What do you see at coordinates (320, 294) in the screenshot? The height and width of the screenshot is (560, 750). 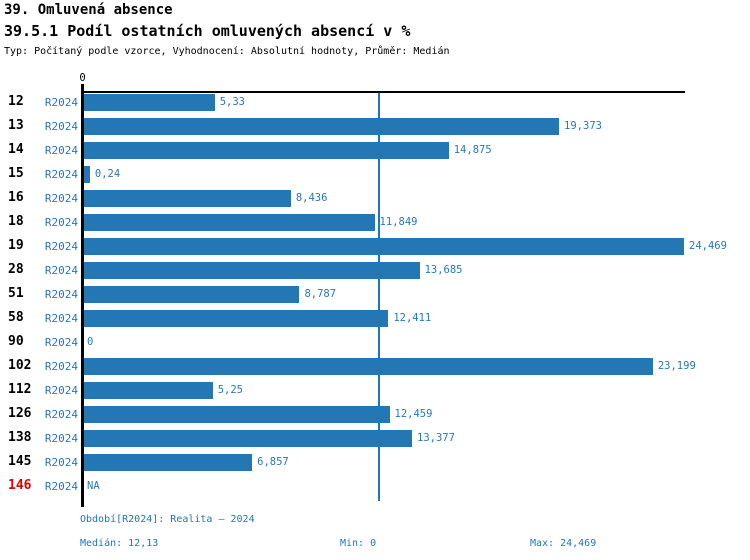 I see `bar-value-label: 8,787` at bounding box center [320, 294].